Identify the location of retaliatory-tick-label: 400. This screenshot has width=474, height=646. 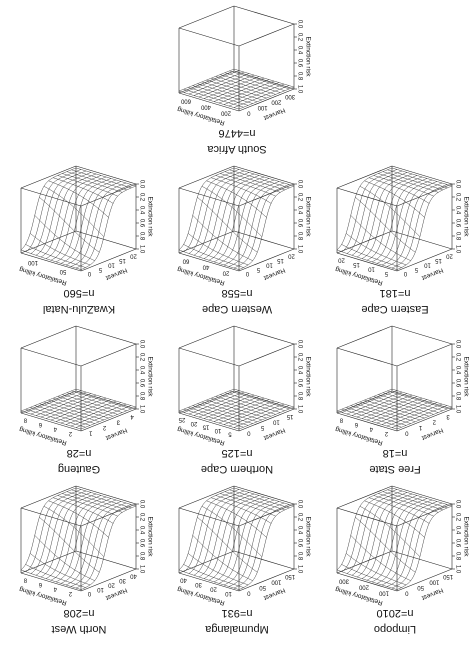
(205, 106).